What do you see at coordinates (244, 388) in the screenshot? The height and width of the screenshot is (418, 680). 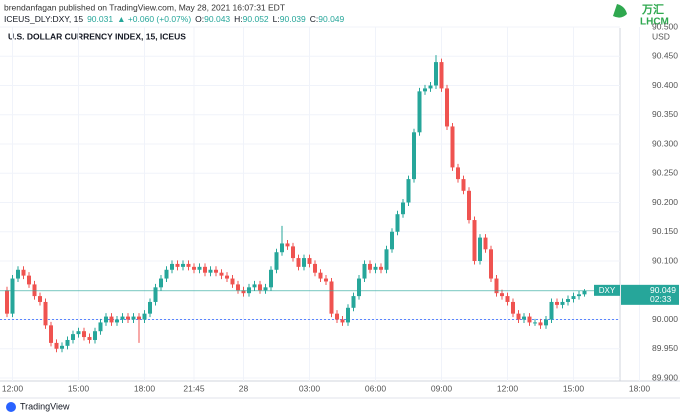 I see `x-tick-label: 28` at bounding box center [244, 388].